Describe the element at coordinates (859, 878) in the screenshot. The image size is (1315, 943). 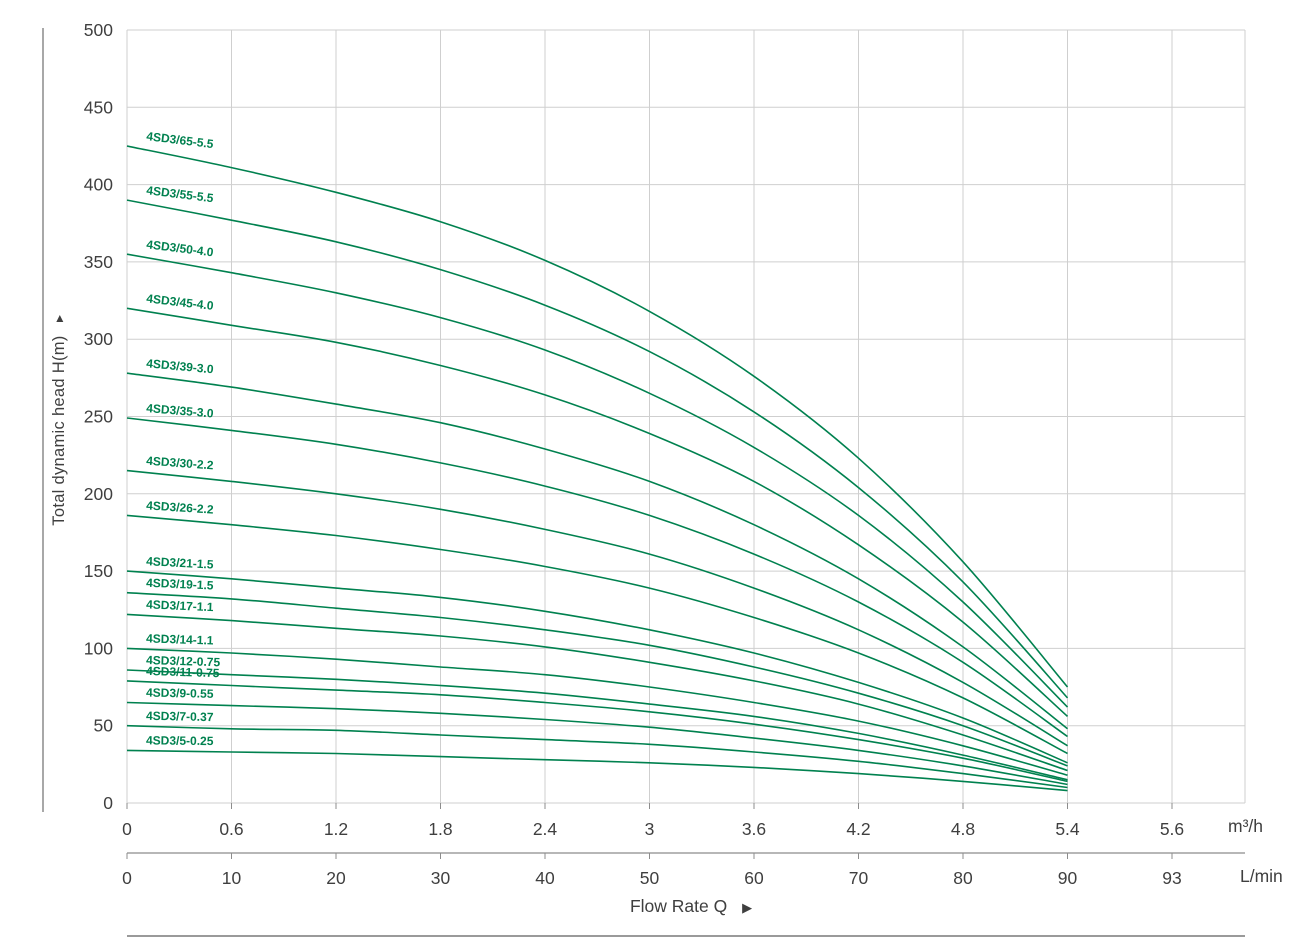
I see `svg-text: 70` at that location.